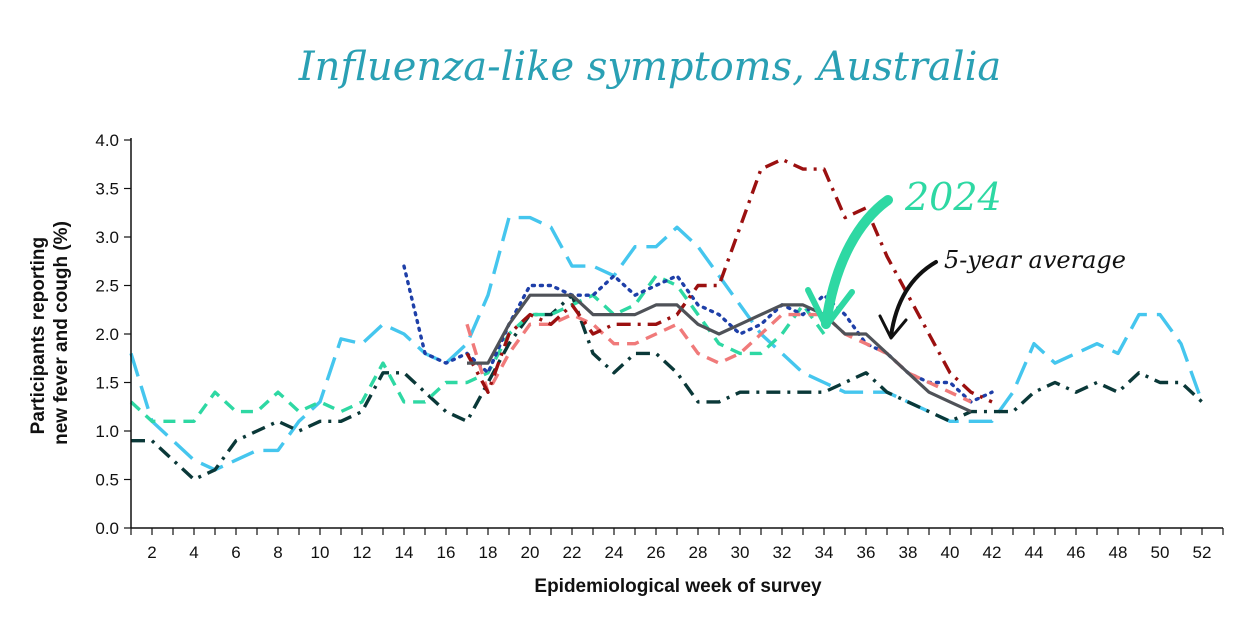 This screenshot has height=628, width=1248. I want to click on y-axis-label-line-1: Participants reporting, so click(38, 335).